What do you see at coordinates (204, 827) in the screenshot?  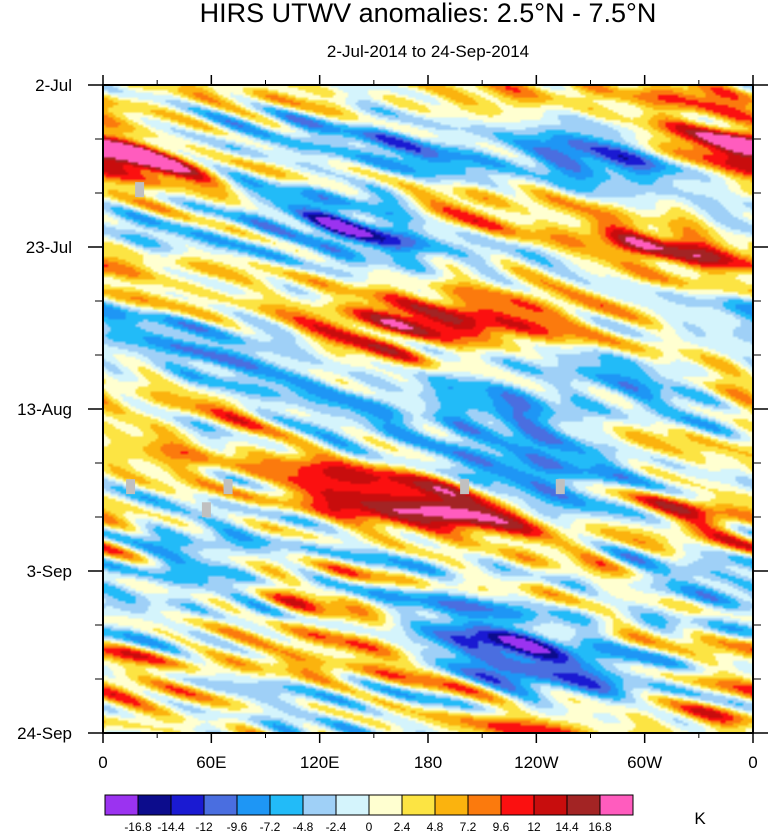 I see `colorbar-label: -12` at bounding box center [204, 827].